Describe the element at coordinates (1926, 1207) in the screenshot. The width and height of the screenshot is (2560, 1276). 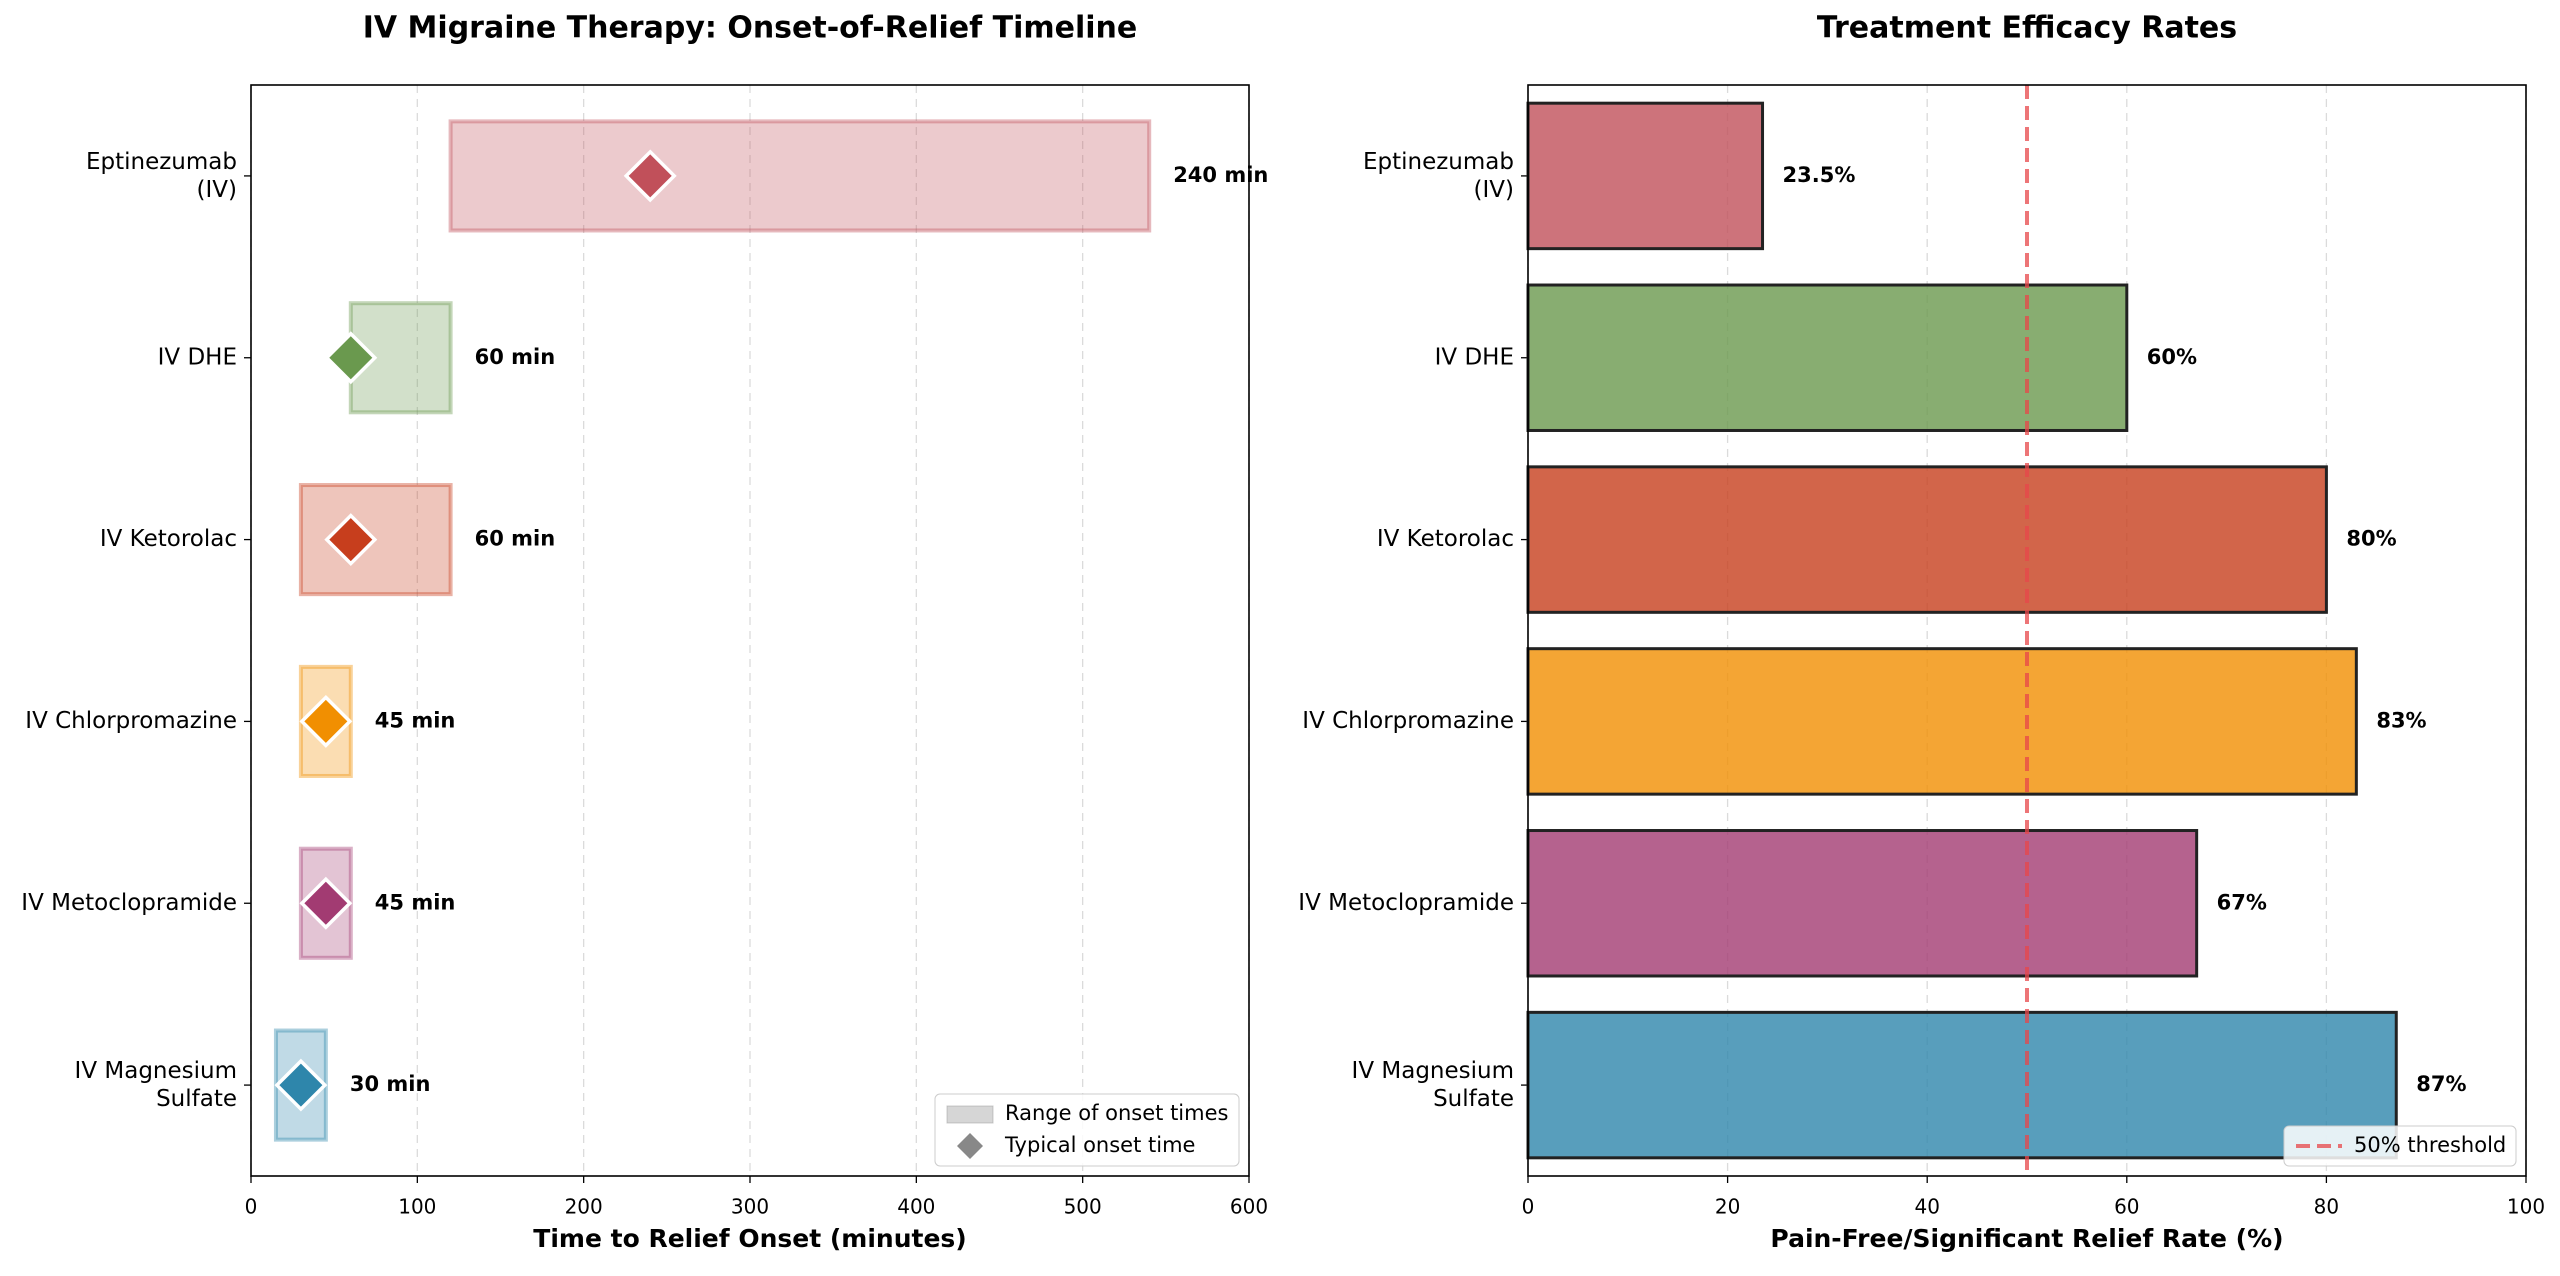
I see `x-tick-label: 40` at that location.